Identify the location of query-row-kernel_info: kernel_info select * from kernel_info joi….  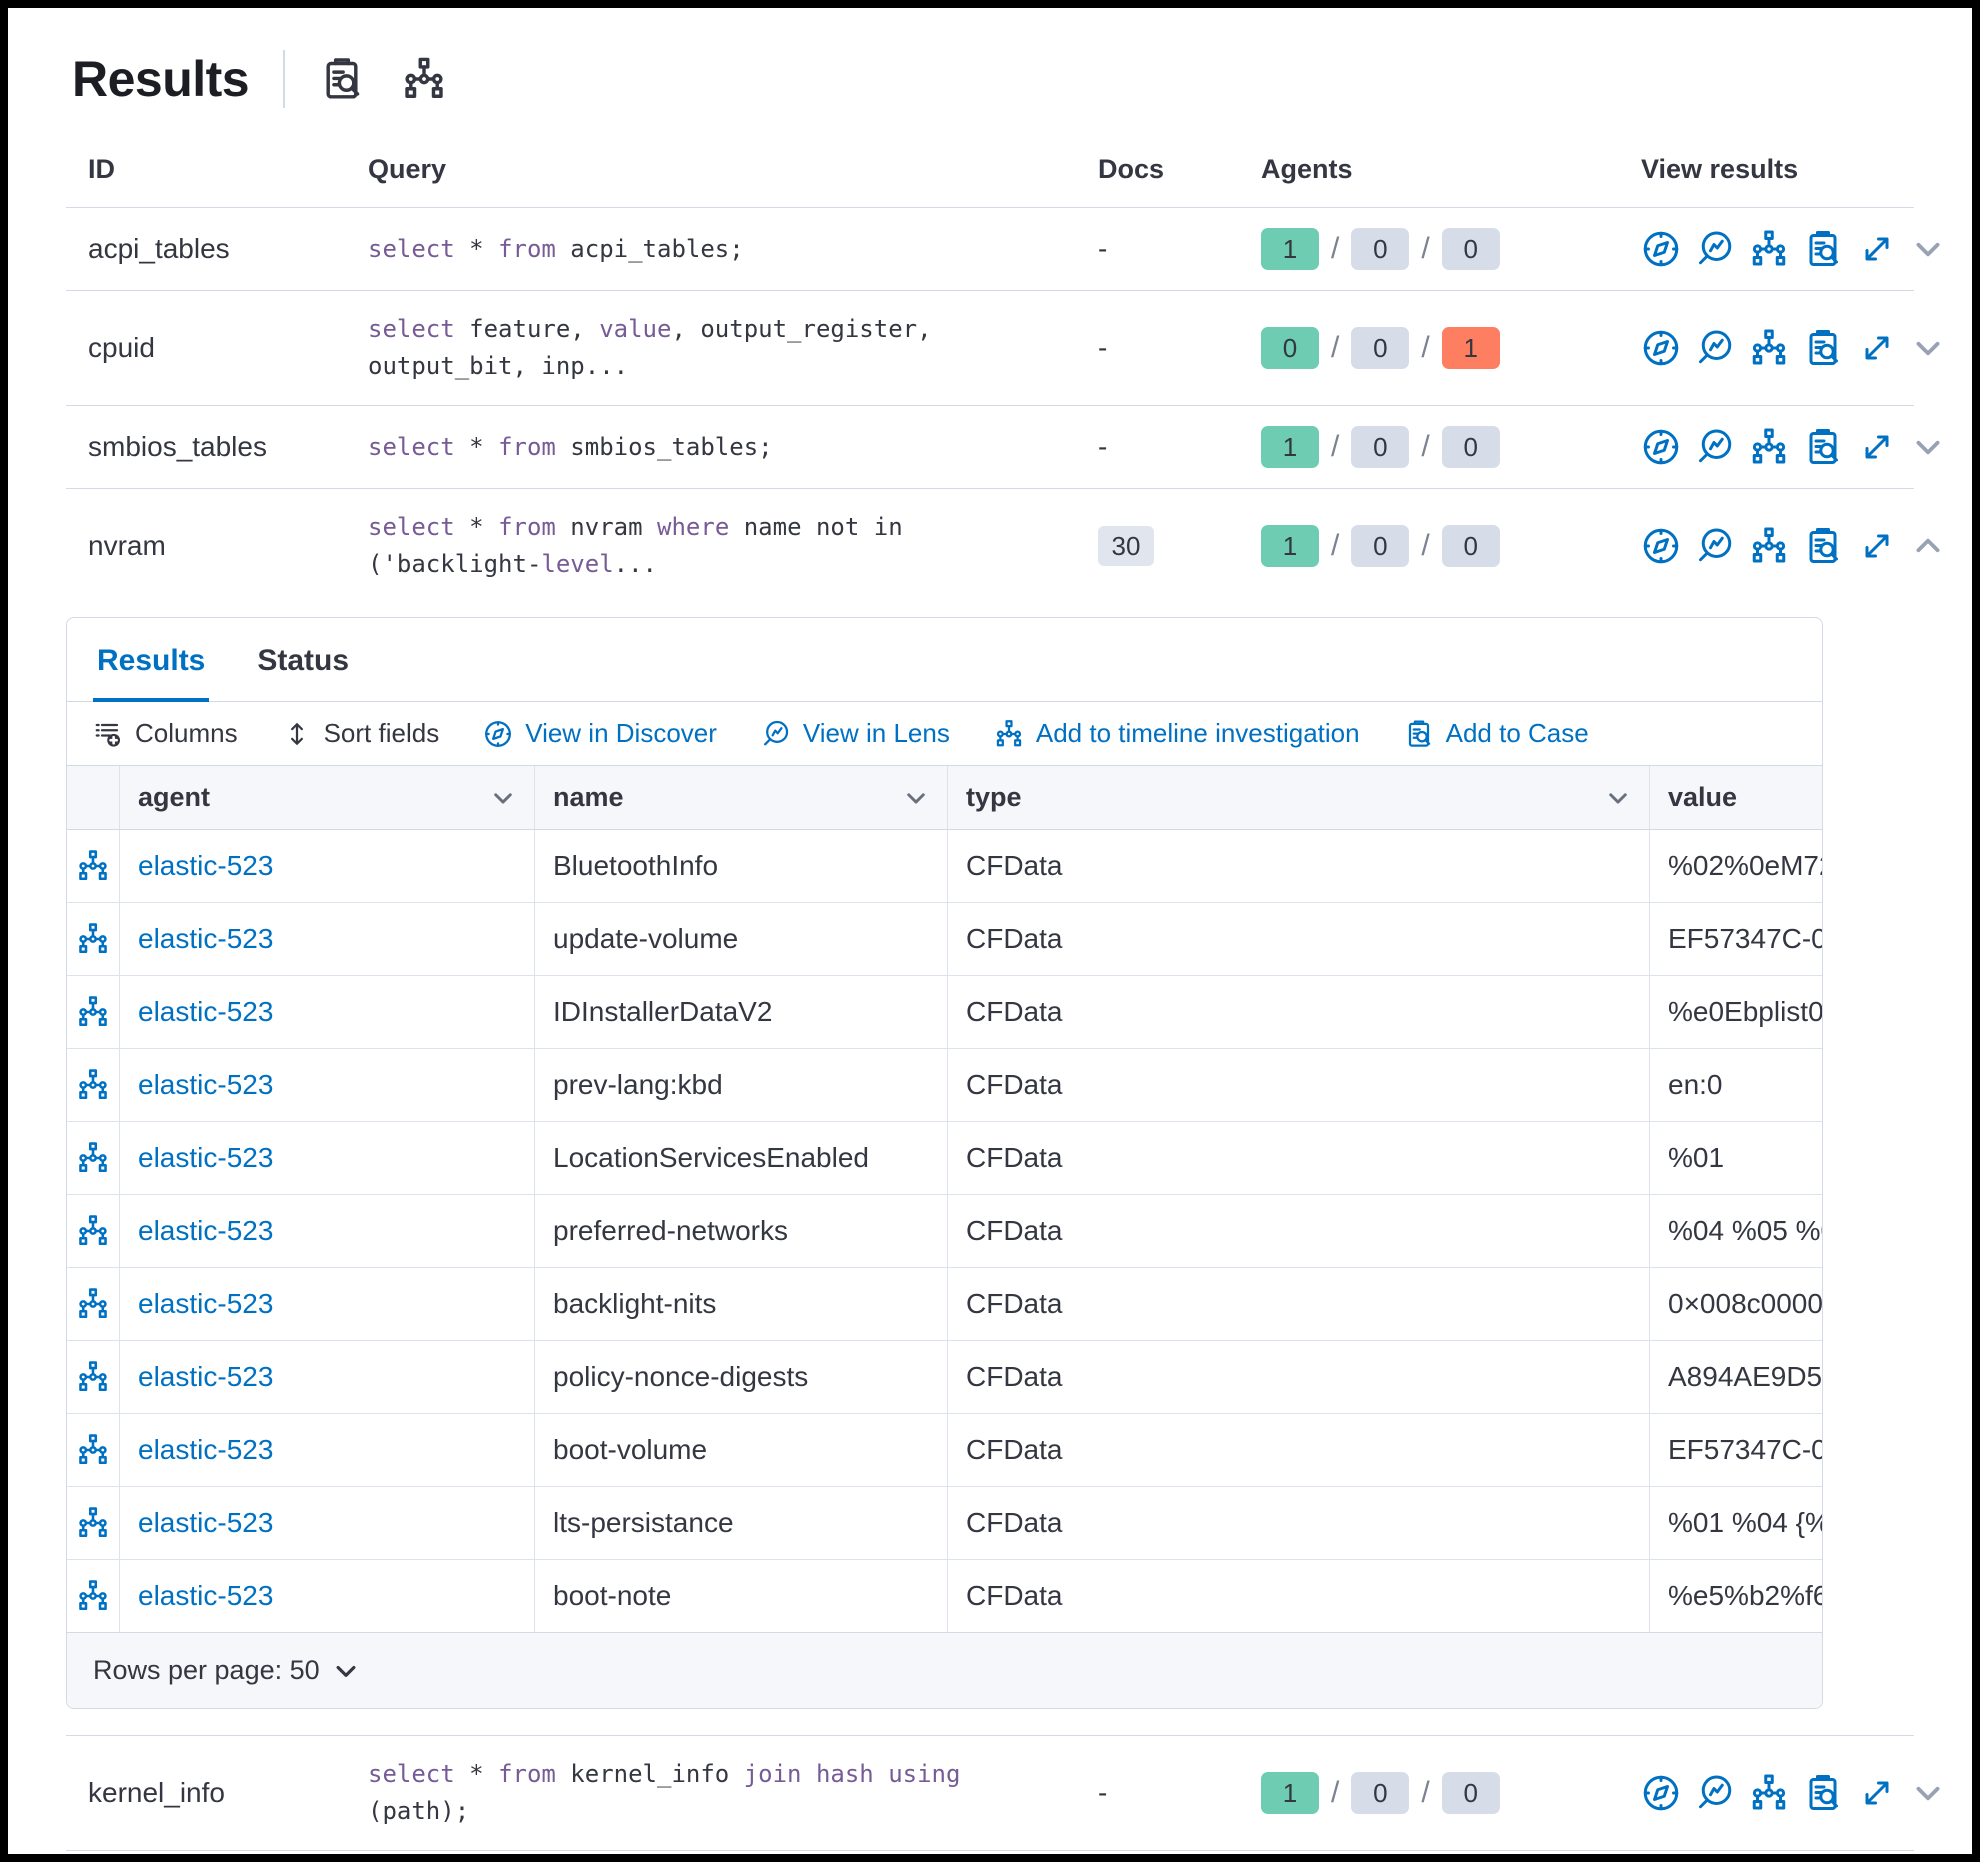
(1003, 1793).